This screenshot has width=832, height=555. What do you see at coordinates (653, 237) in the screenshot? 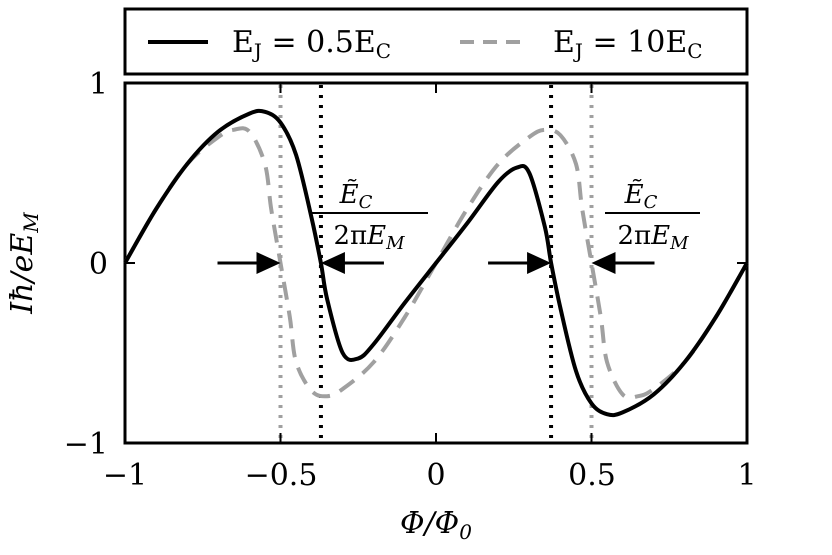
I see `annotation-right-bottom: 2πEM` at bounding box center [653, 237].